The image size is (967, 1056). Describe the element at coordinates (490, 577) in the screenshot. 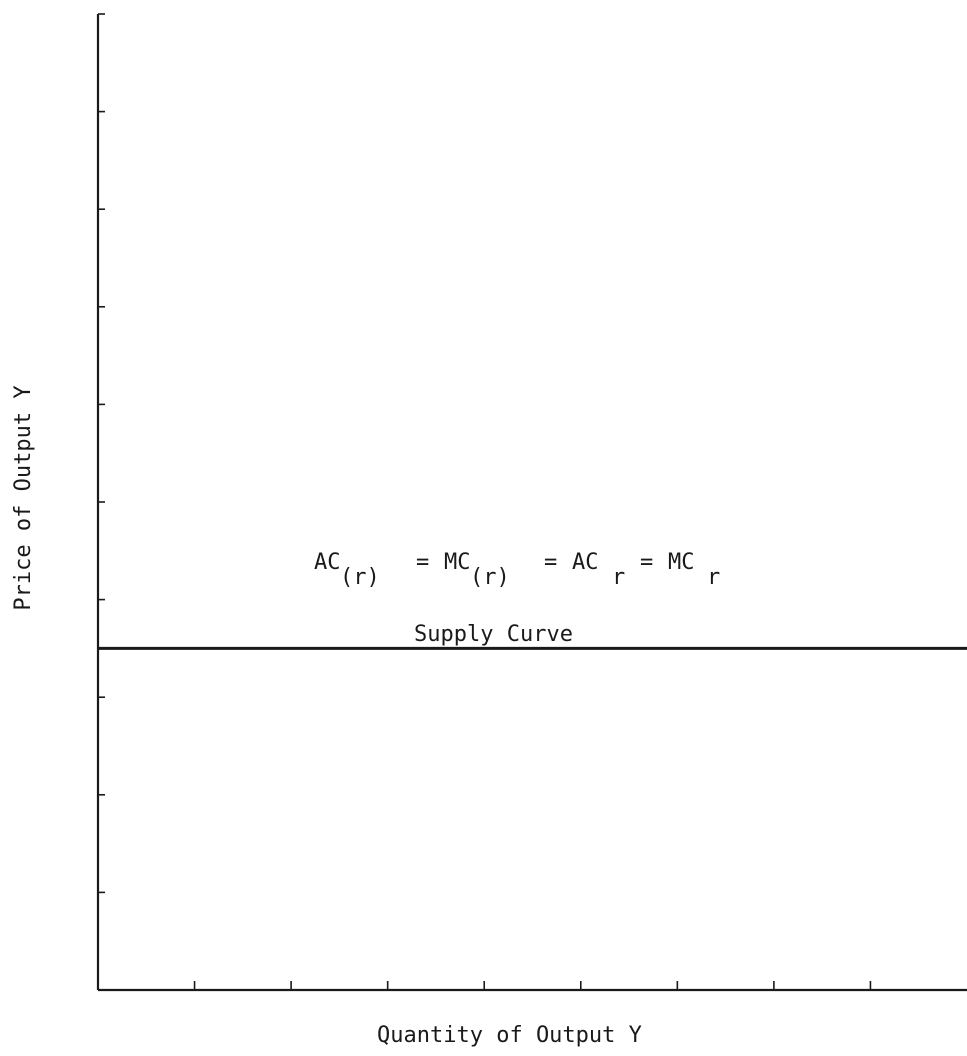

I see `mc-paren-sub: (r)` at that location.